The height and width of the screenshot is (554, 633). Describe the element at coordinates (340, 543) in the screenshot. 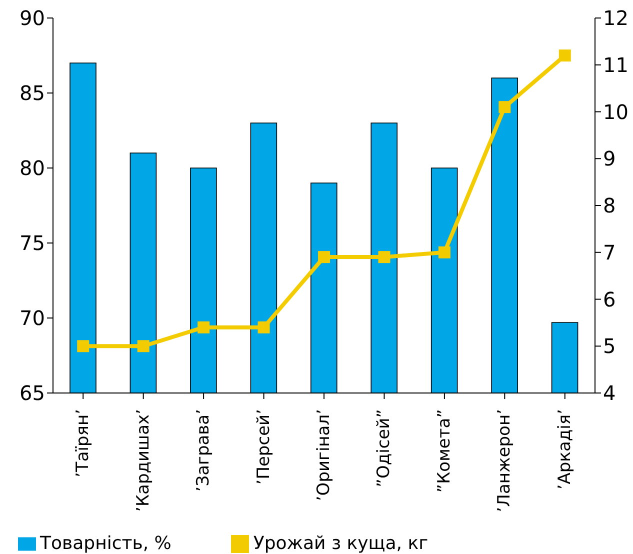

I see `legend-label: Урожай з куща, кг` at that location.